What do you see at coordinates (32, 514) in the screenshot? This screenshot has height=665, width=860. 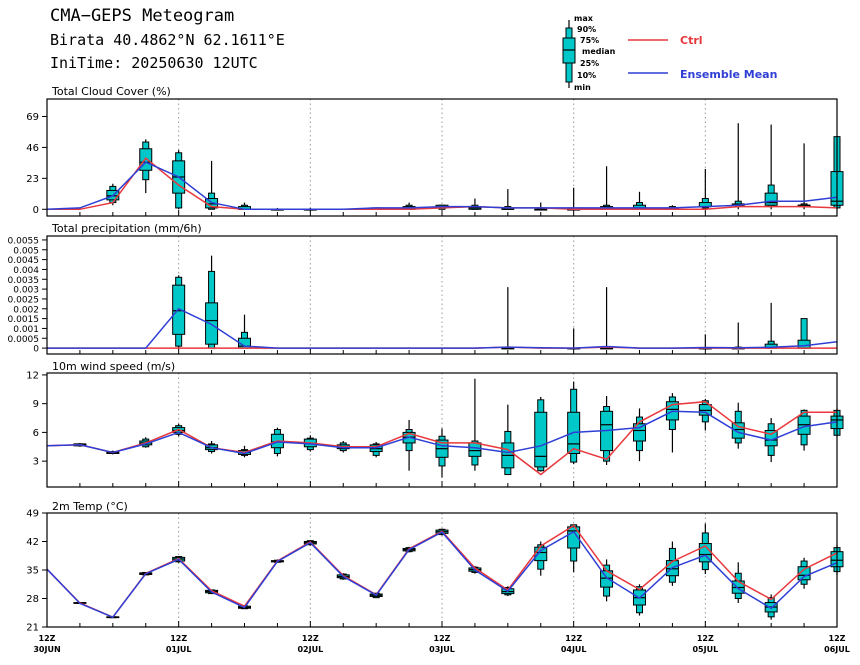 I see `temperature-ytick-label: 49` at bounding box center [32, 514].